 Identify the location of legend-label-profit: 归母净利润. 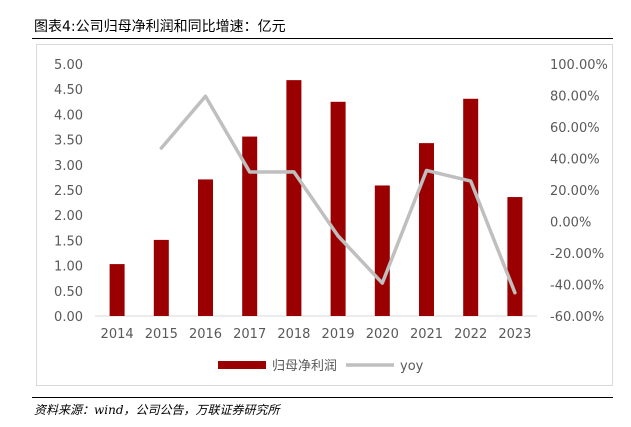
(304, 366).